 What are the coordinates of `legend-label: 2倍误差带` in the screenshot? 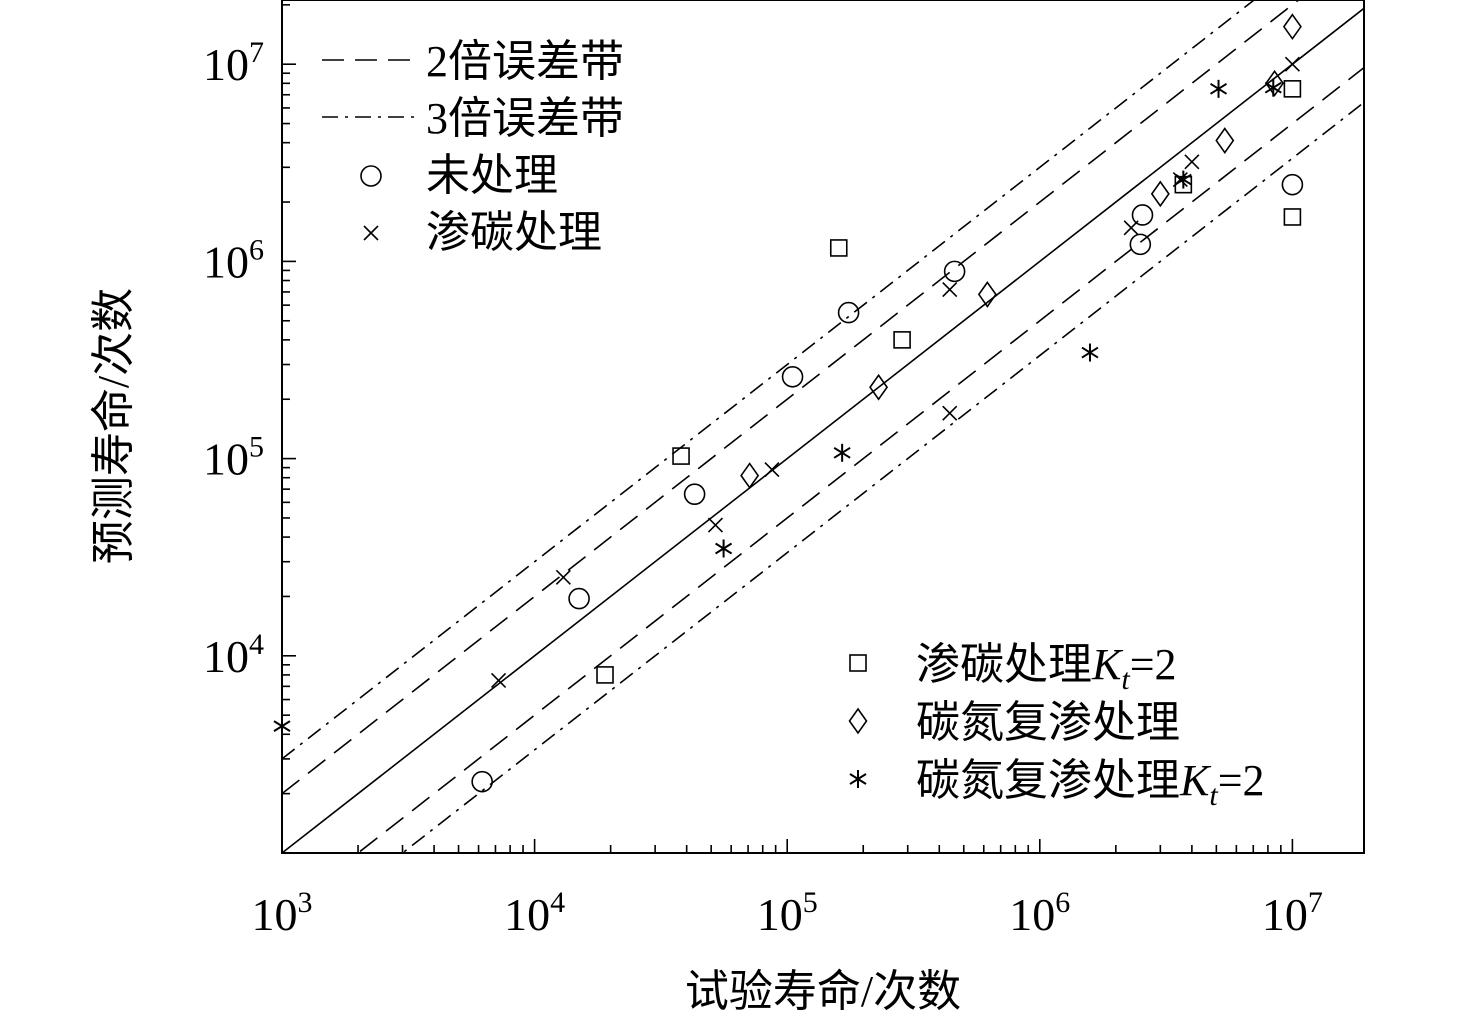 It's located at (525, 61).